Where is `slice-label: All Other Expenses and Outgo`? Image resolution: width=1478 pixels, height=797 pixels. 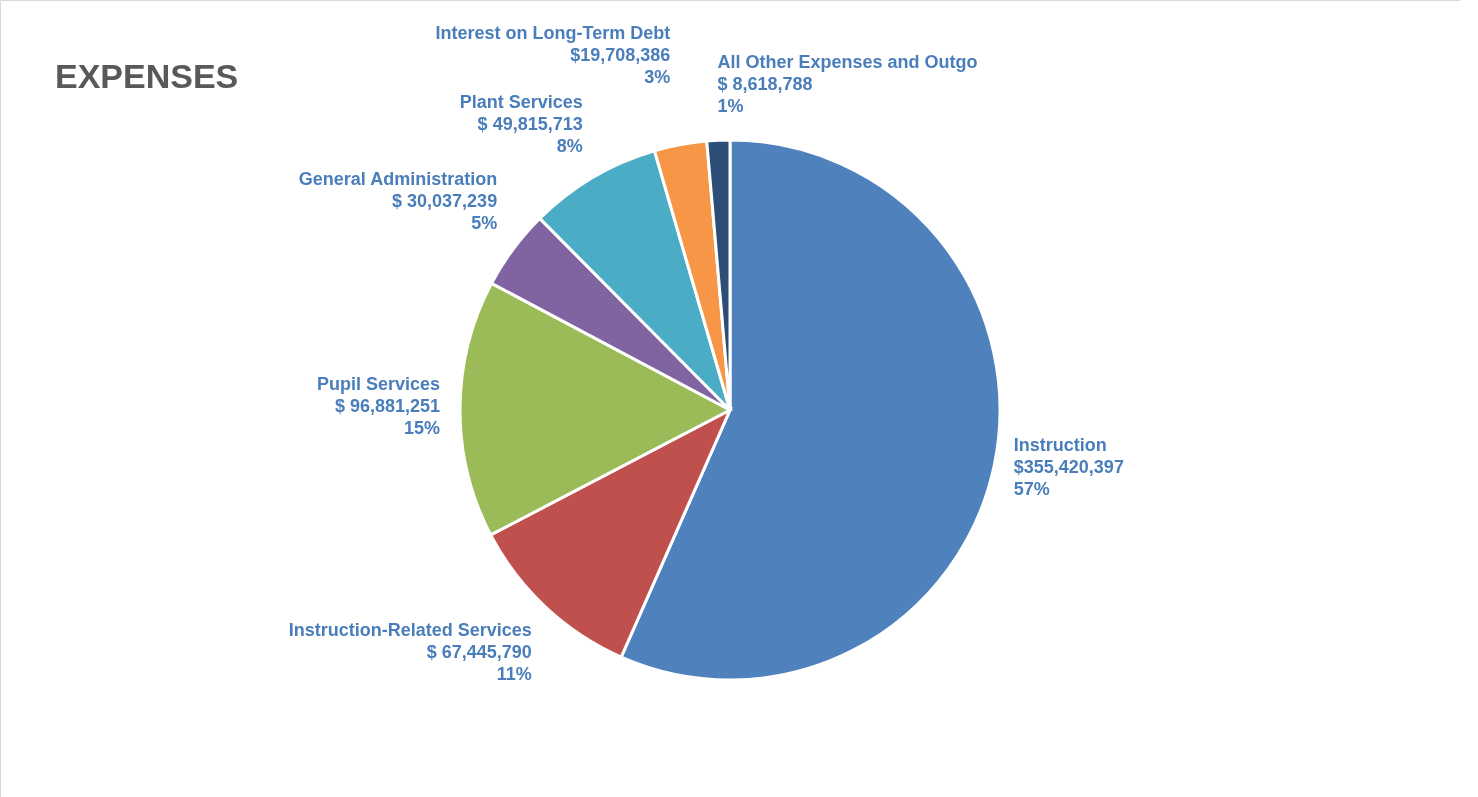 slice-label: All Other Expenses and Outgo is located at coordinates (847, 62).